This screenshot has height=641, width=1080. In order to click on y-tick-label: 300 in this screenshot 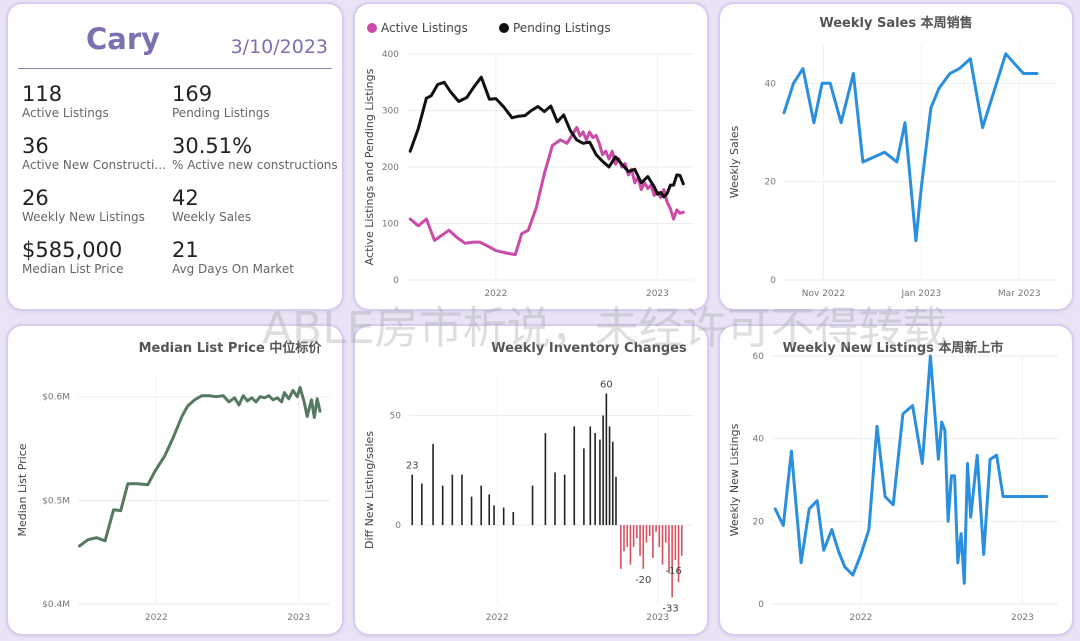, I will do `click(390, 112)`.